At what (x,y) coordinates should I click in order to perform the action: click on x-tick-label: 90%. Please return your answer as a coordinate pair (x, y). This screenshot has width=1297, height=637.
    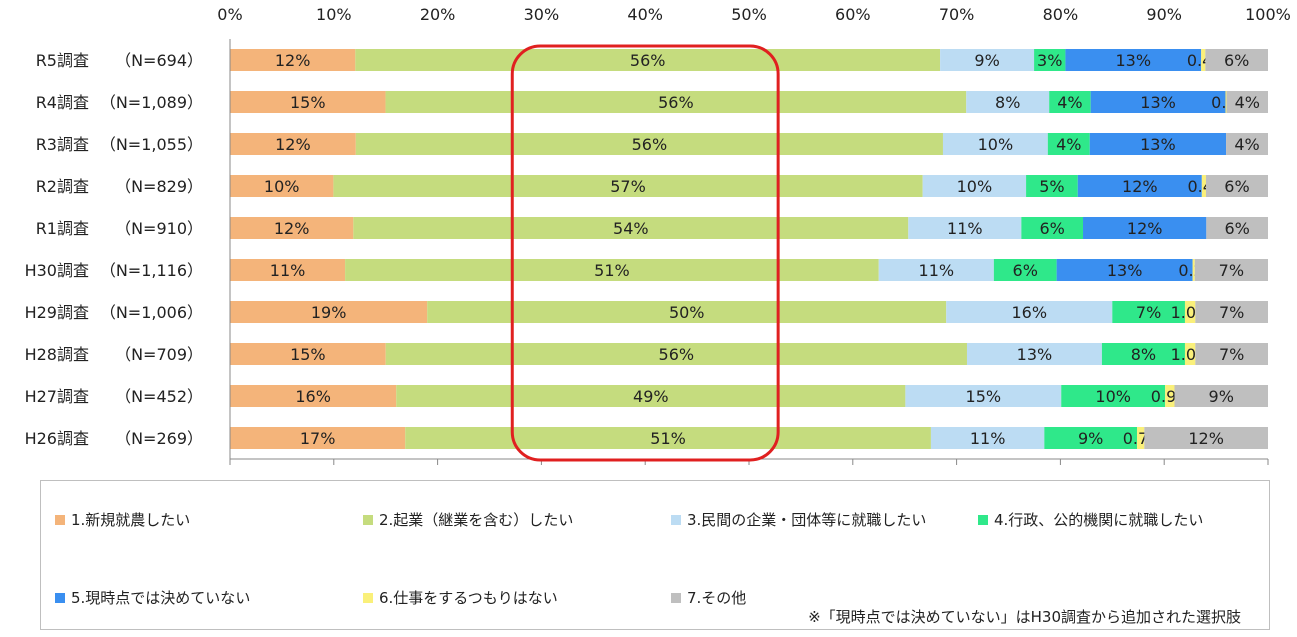
    Looking at the image, I should click on (1164, 14).